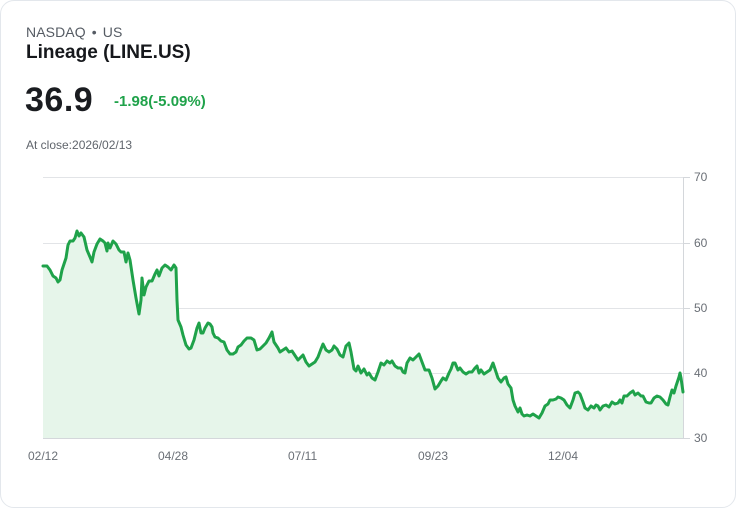 The width and height of the screenshot is (736, 508). Describe the element at coordinates (112, 32) in the screenshot. I see `region: US` at that location.